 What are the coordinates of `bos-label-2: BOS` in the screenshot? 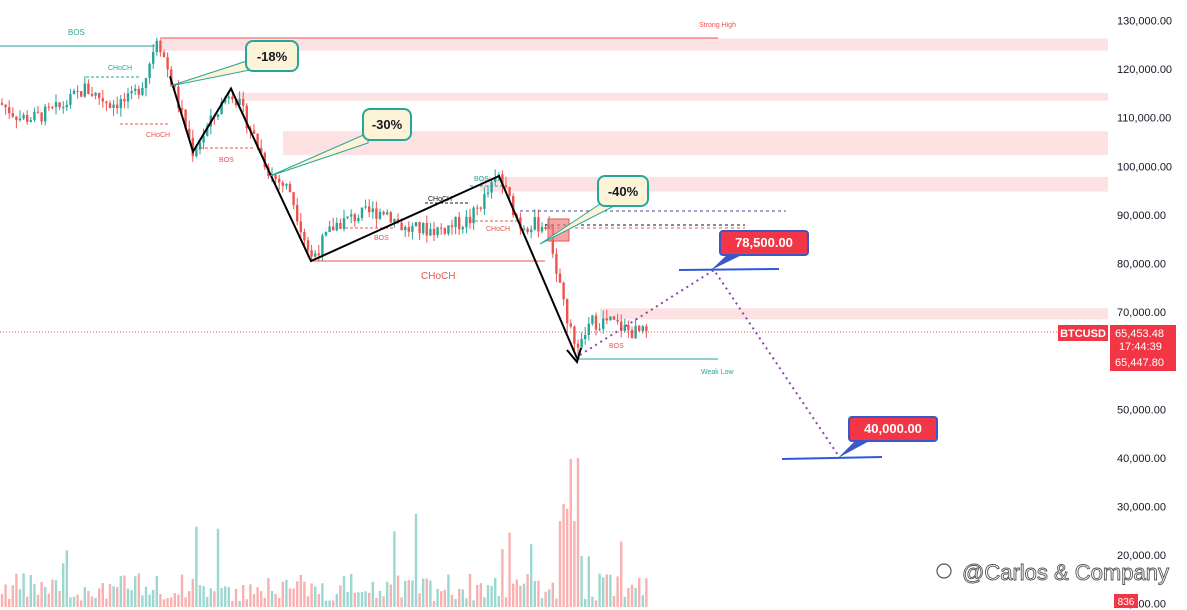 It's located at (226, 160).